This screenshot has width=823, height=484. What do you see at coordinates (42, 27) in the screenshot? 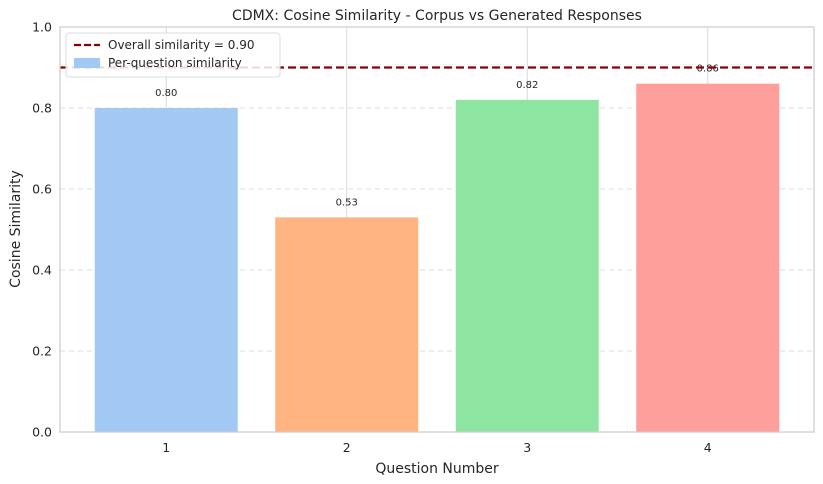
I see `y-tick-label-5: 1.0` at bounding box center [42, 27].